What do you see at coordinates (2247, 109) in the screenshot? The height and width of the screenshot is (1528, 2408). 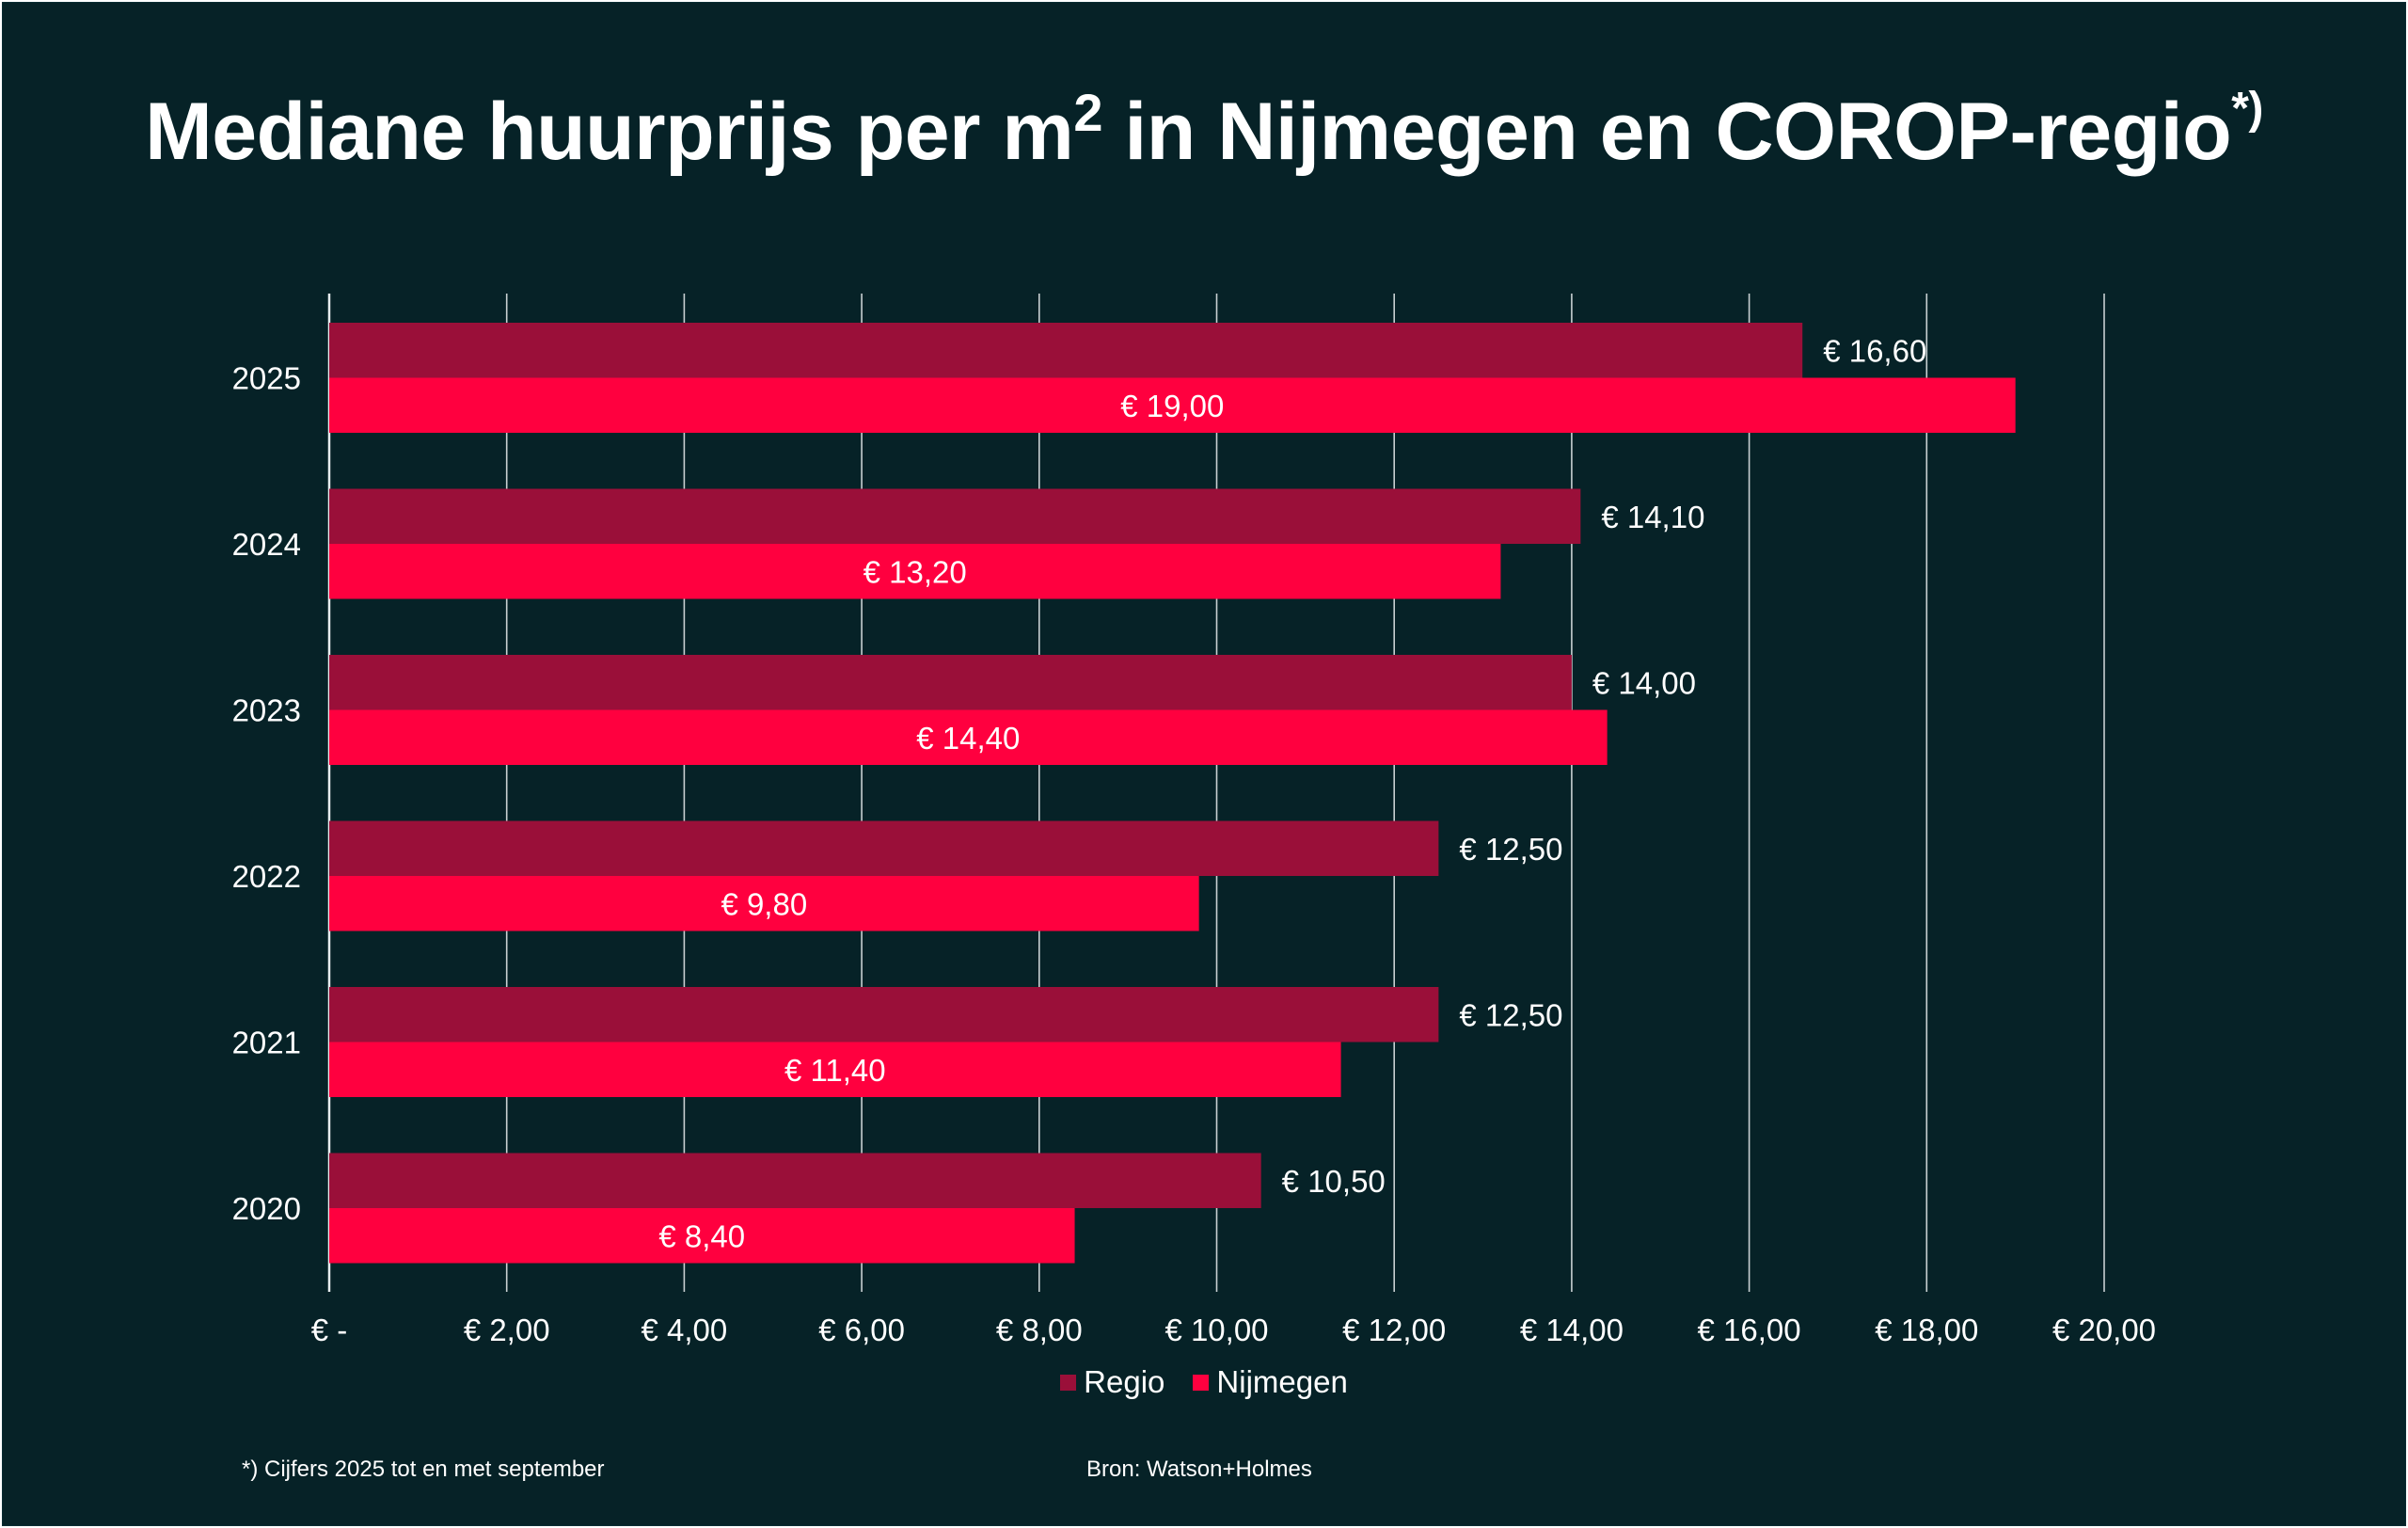 I see `title-note-mark: *)` at bounding box center [2247, 109].